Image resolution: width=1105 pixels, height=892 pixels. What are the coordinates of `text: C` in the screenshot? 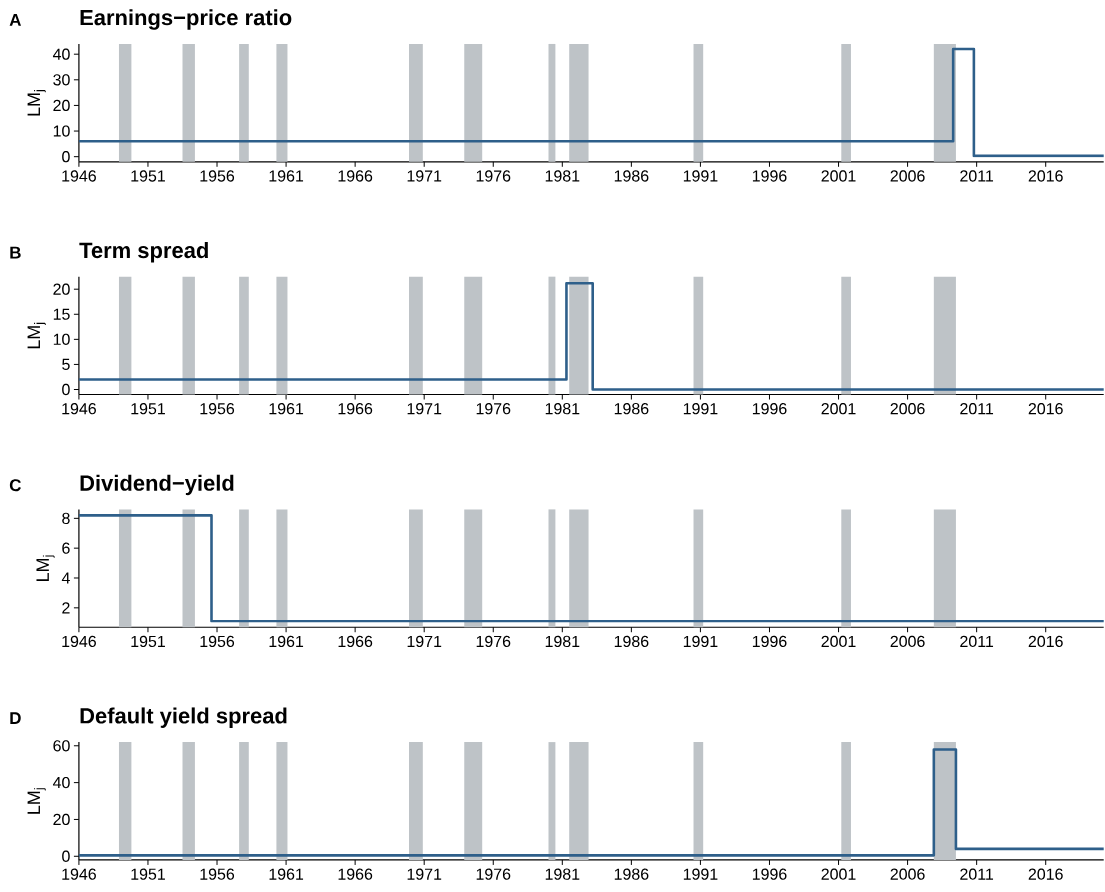 It's located at (15, 485).